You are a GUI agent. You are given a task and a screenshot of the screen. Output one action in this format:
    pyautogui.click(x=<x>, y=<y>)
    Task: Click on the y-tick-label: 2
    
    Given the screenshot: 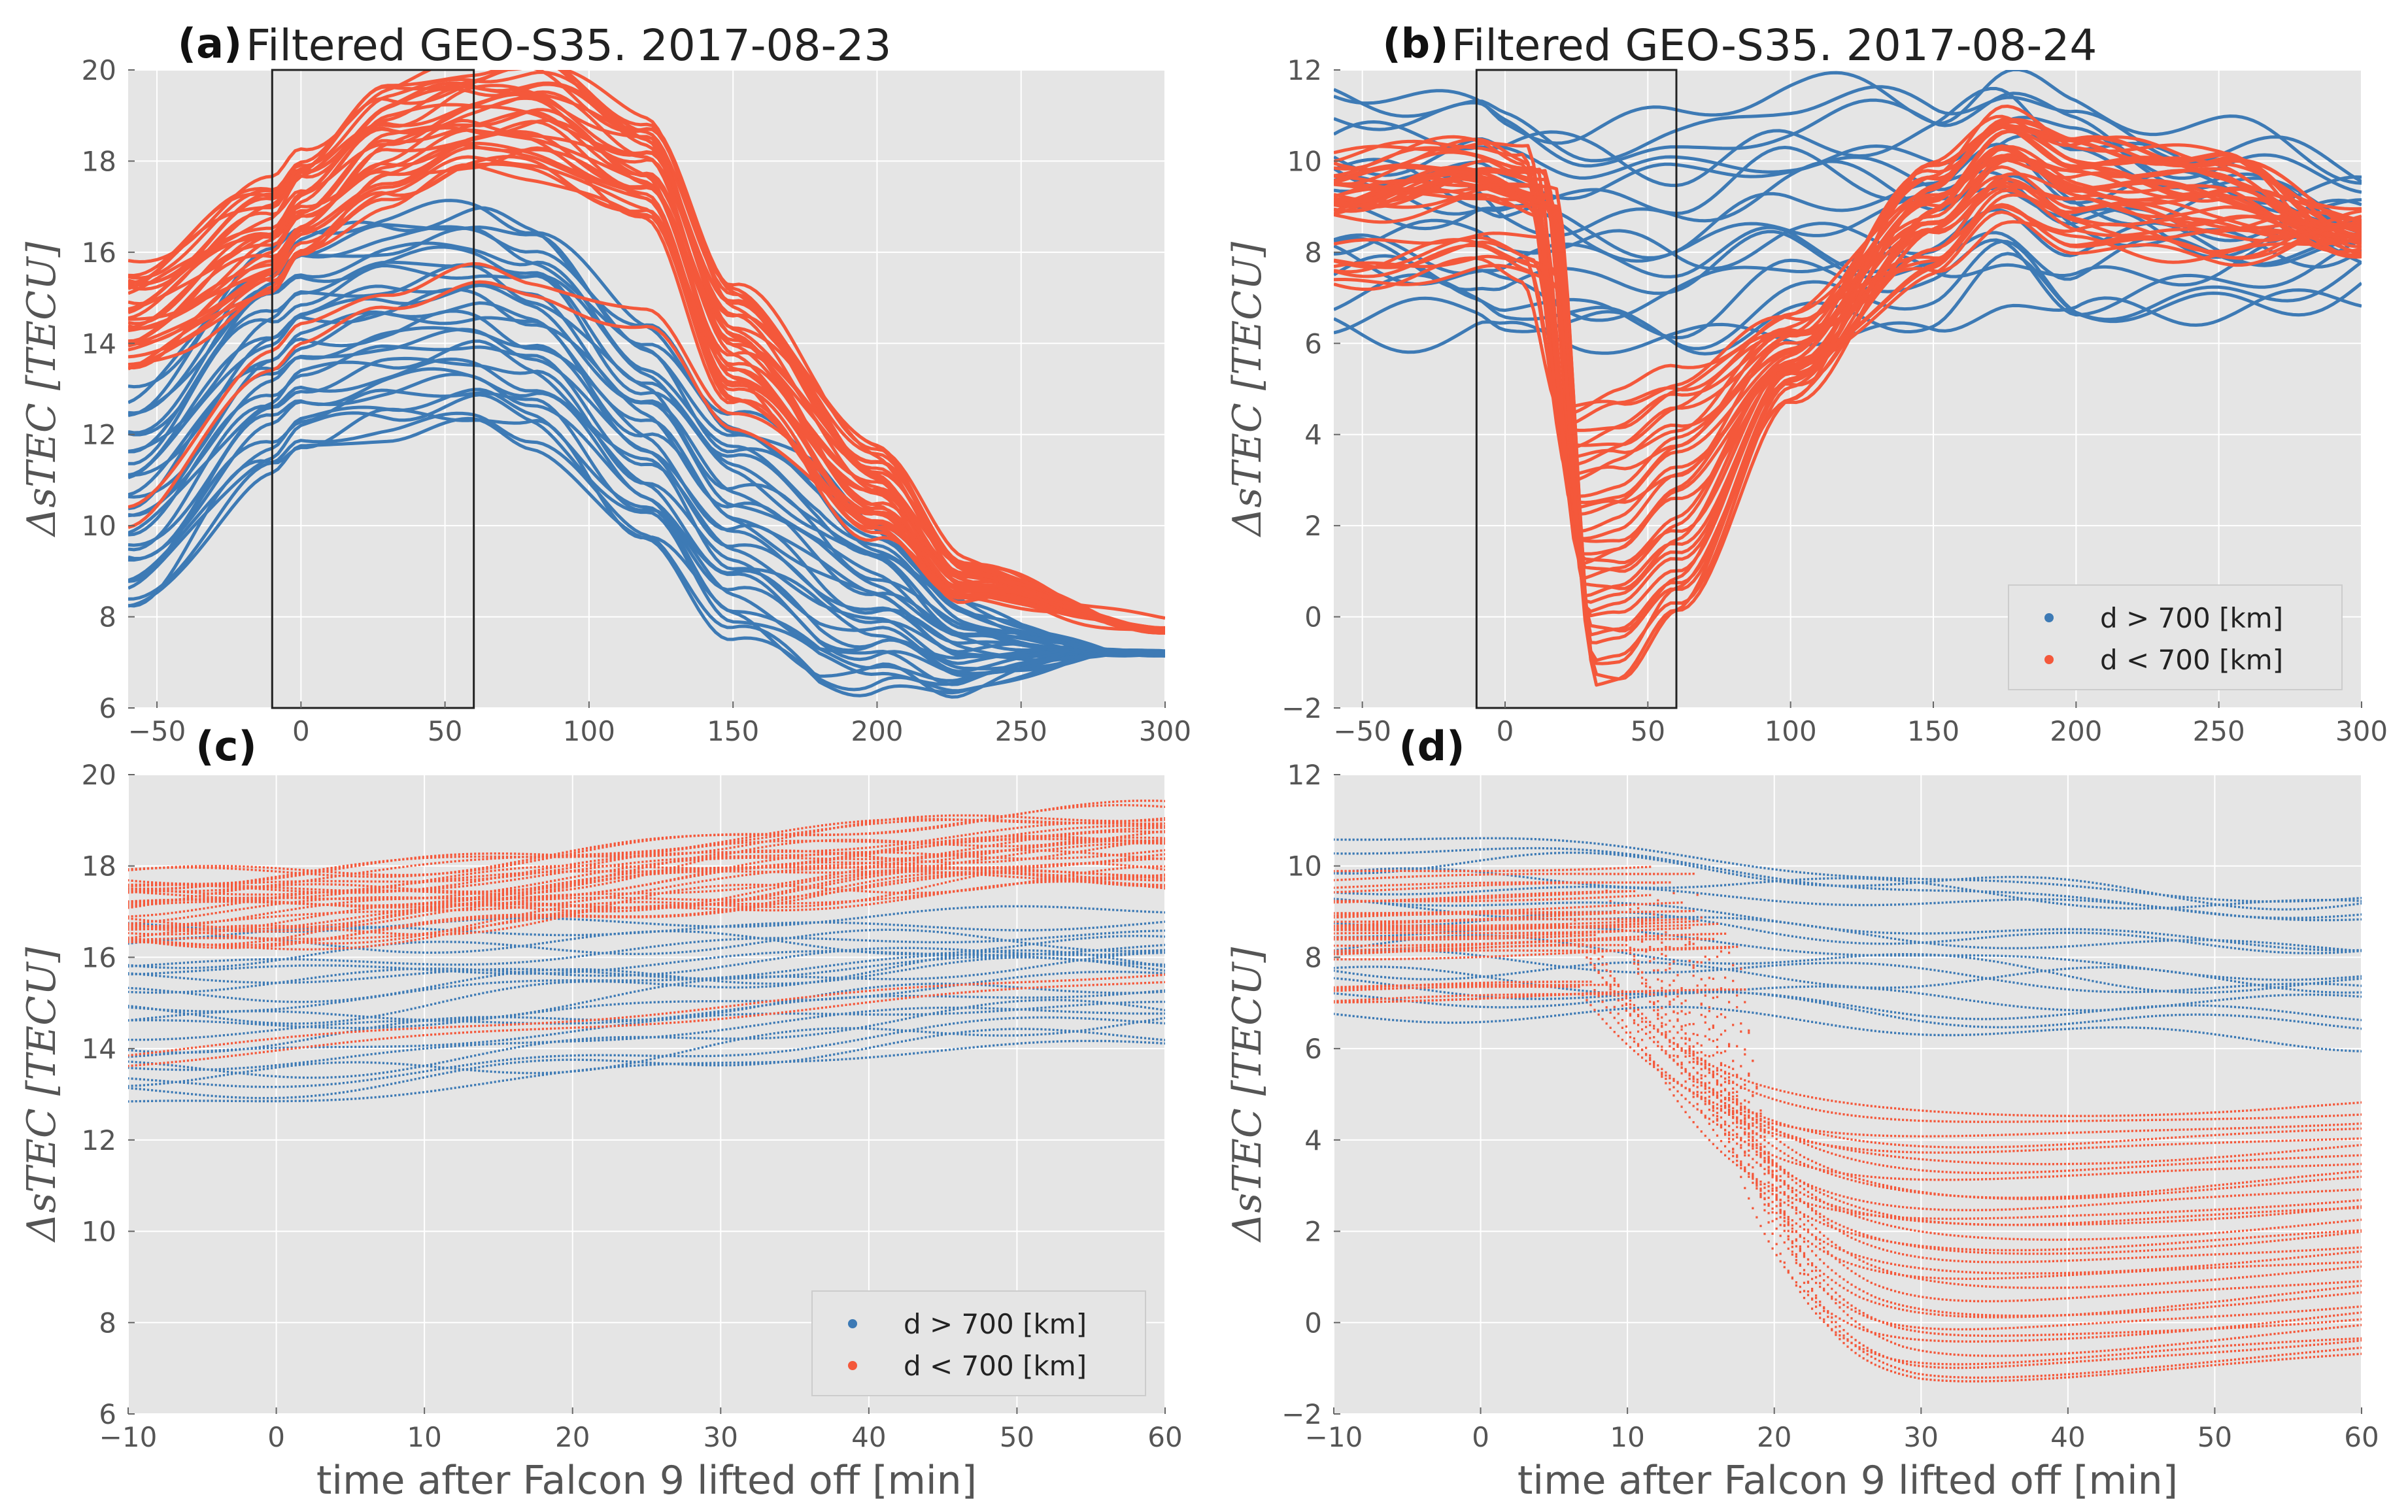 What is the action you would take?
    pyautogui.click(x=1313, y=1232)
    